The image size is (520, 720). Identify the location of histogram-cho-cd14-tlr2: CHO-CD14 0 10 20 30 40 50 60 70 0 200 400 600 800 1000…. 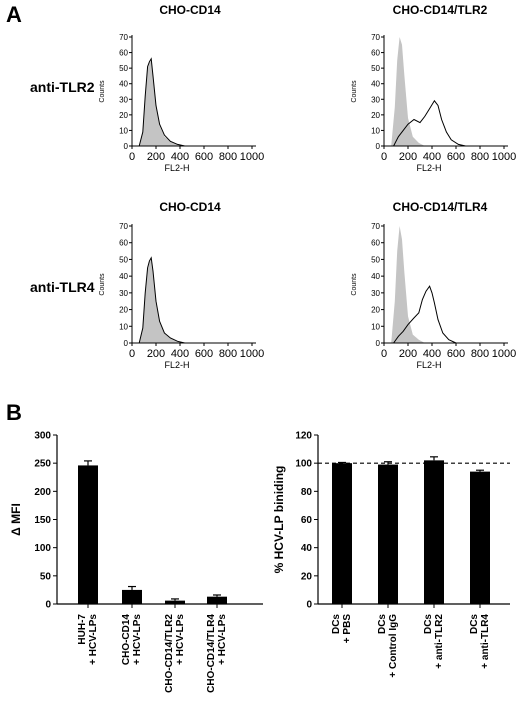
(181, 88).